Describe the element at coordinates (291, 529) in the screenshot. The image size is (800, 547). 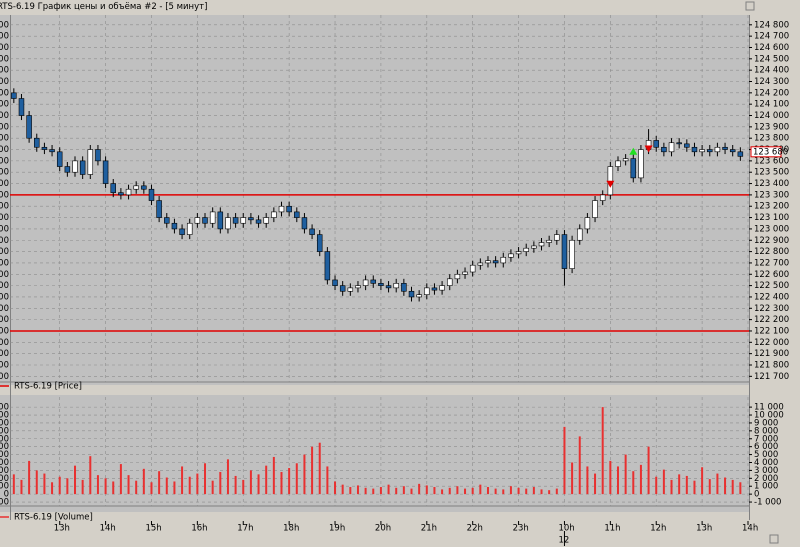
I see `x-tick-label: 18h` at that location.